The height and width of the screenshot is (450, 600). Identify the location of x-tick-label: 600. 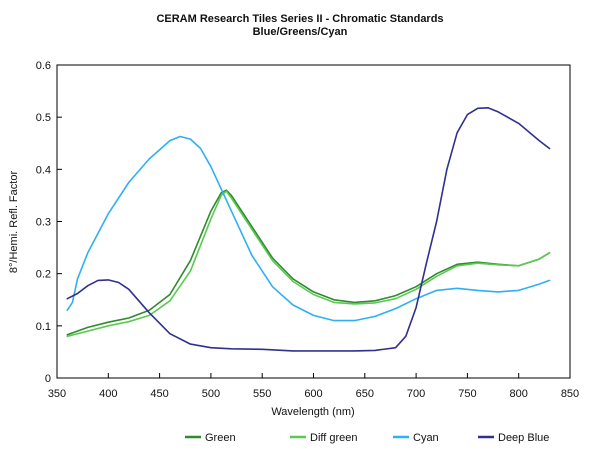
(313, 394).